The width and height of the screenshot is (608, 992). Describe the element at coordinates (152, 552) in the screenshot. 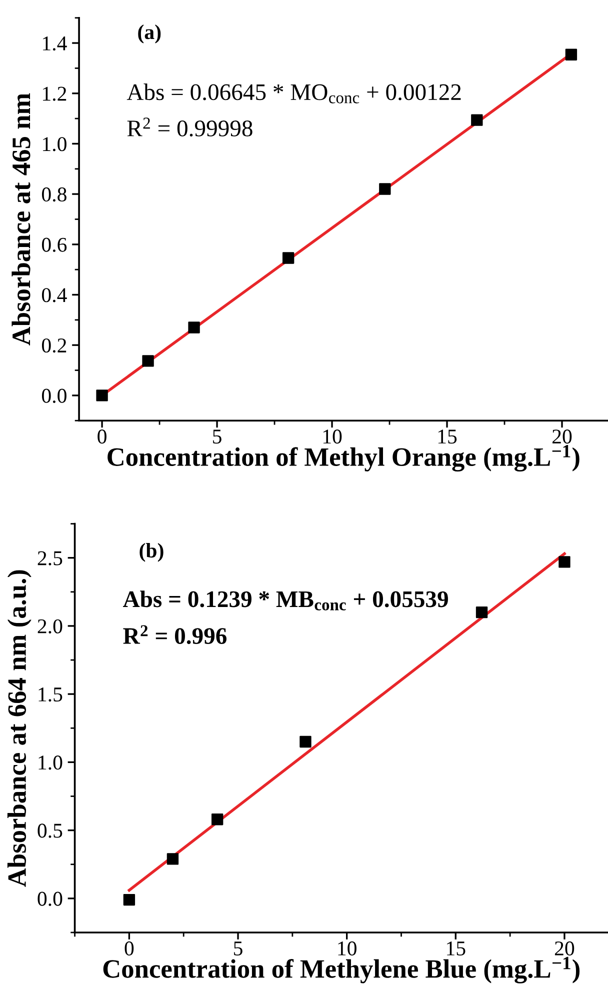

I see `annotation: (b)` at that location.